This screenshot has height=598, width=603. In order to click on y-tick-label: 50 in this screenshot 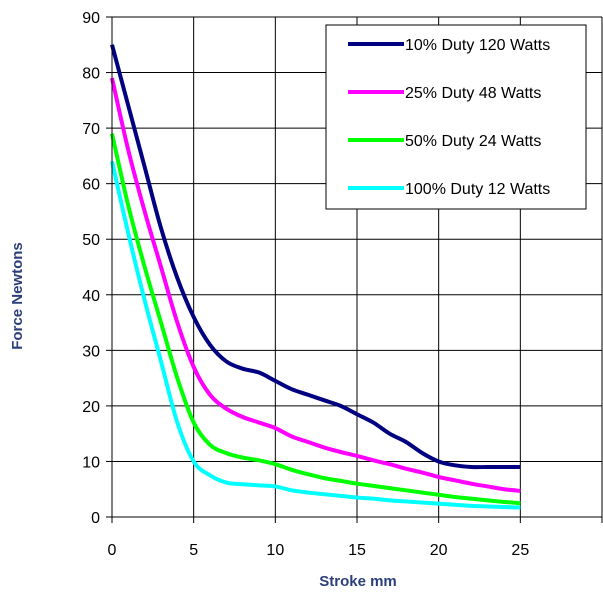, I will do `click(91, 240)`.